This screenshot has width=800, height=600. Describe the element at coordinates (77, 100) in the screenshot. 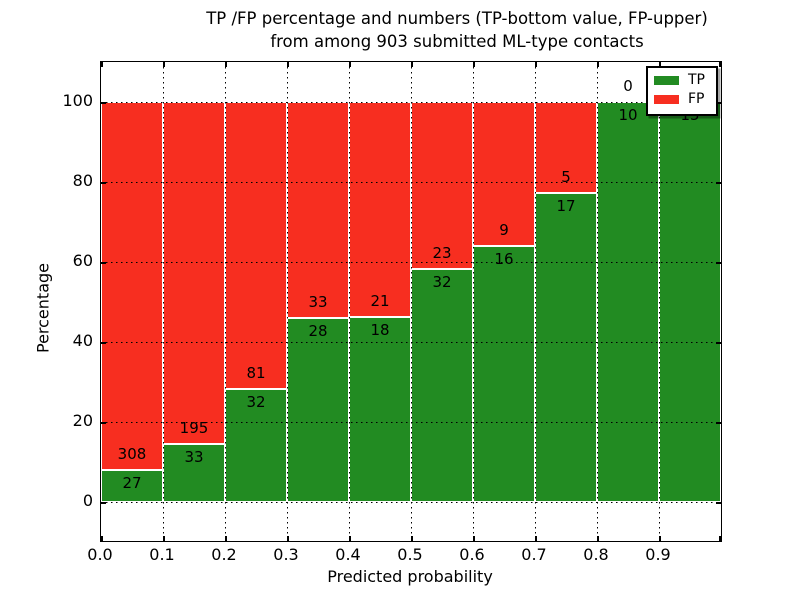

I see `y-tick-label: 100` at that location.